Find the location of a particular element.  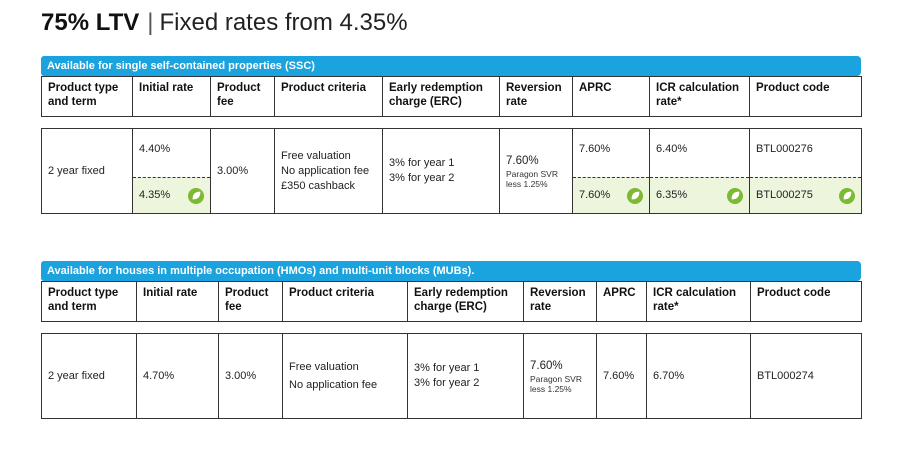

page-title: 75% LTV | Fixed rates from 4.35% is located at coordinates (224, 23).